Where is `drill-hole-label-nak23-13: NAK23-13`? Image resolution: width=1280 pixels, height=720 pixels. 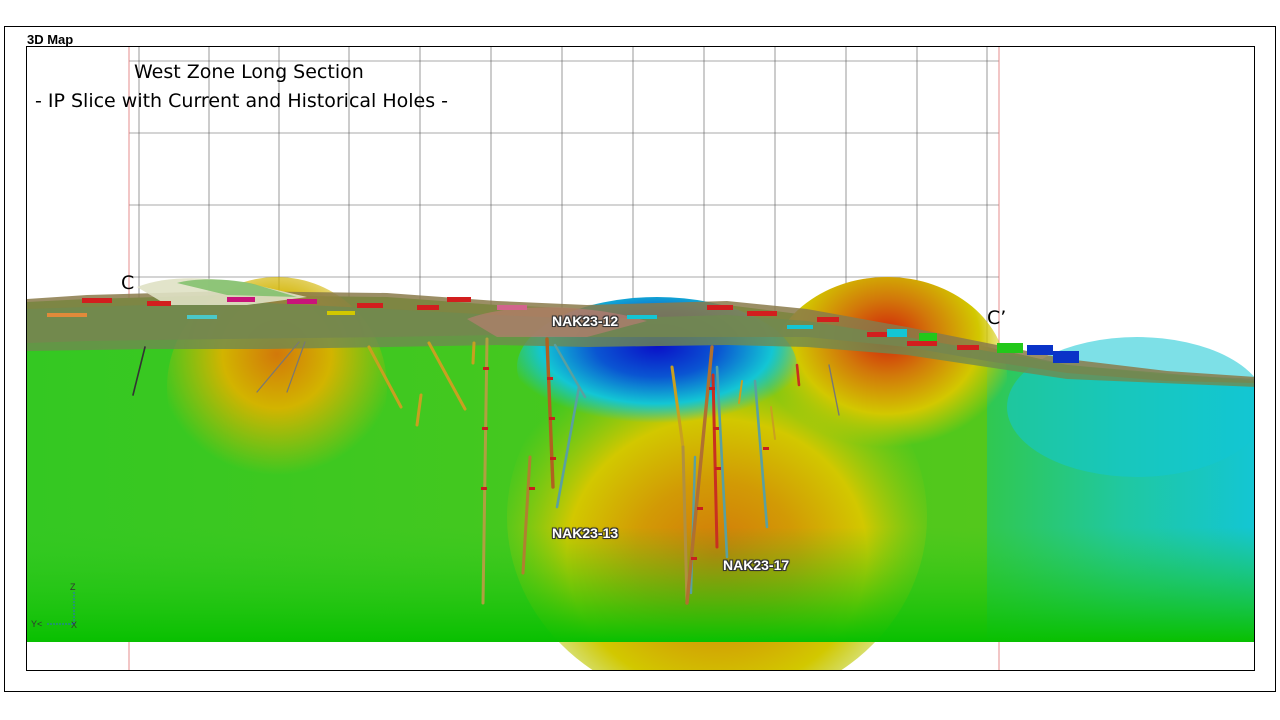
drill-hole-label-nak23-13: NAK23-13 is located at coordinates (585, 533).